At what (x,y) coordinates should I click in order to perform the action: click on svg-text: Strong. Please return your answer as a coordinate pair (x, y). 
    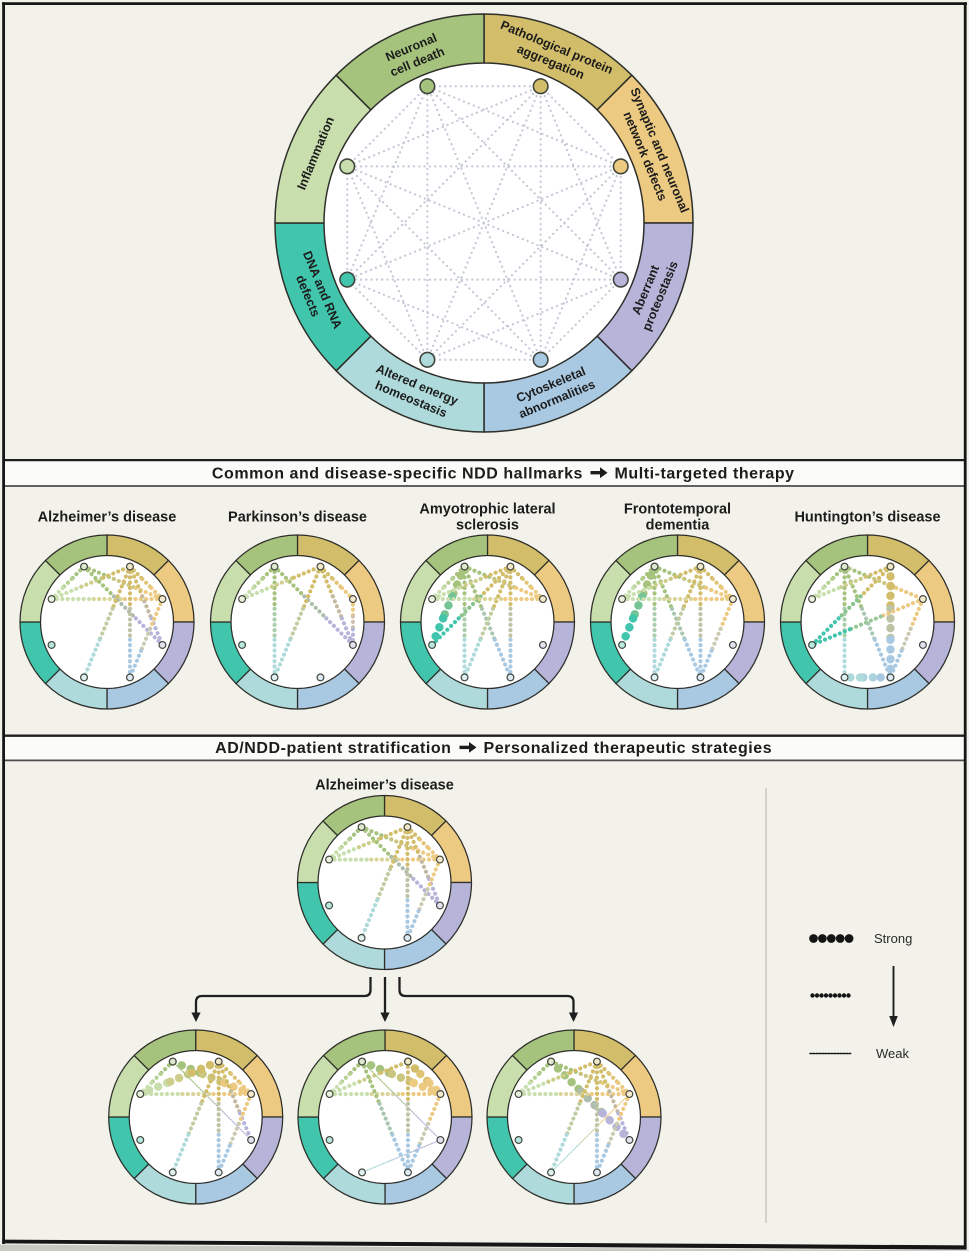
    Looking at the image, I should click on (893, 938).